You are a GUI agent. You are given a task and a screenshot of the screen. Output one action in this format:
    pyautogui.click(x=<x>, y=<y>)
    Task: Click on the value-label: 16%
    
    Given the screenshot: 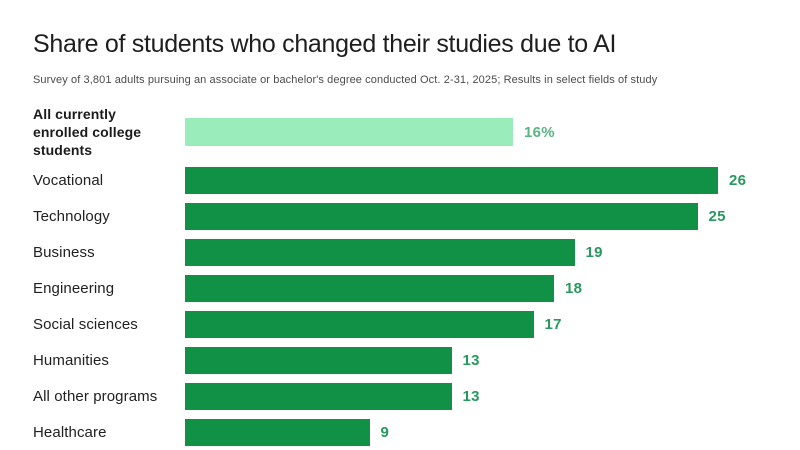 What is the action you would take?
    pyautogui.click(x=539, y=132)
    